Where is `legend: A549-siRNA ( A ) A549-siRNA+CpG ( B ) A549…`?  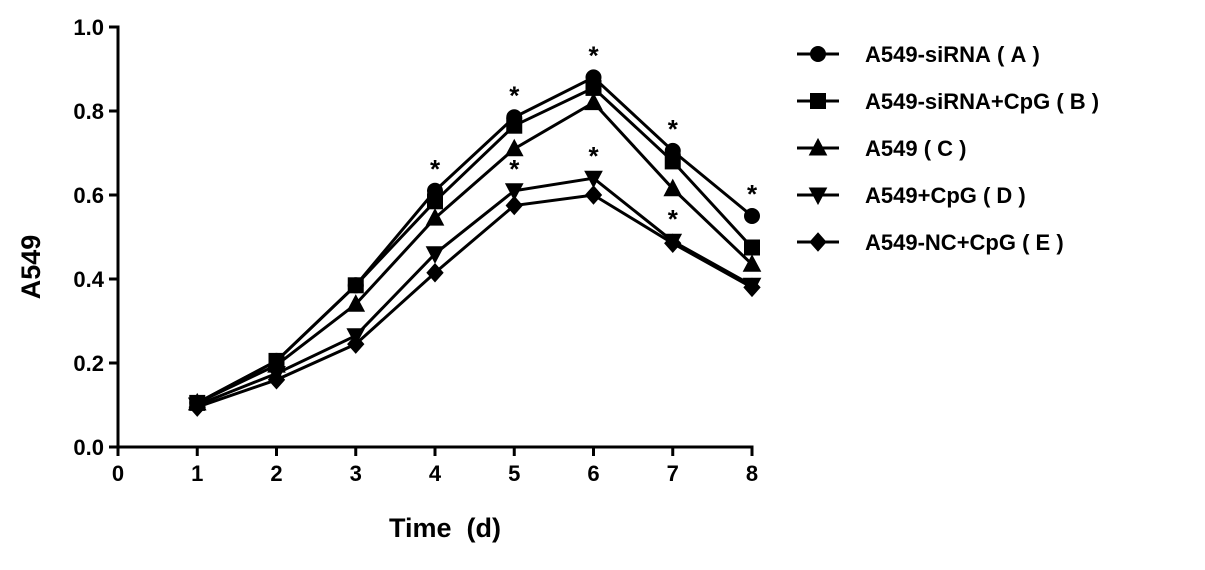
legend: A549-siRNA ( A ) A549-siRNA+CpG ( B ) A549… is located at coordinates (948, 148).